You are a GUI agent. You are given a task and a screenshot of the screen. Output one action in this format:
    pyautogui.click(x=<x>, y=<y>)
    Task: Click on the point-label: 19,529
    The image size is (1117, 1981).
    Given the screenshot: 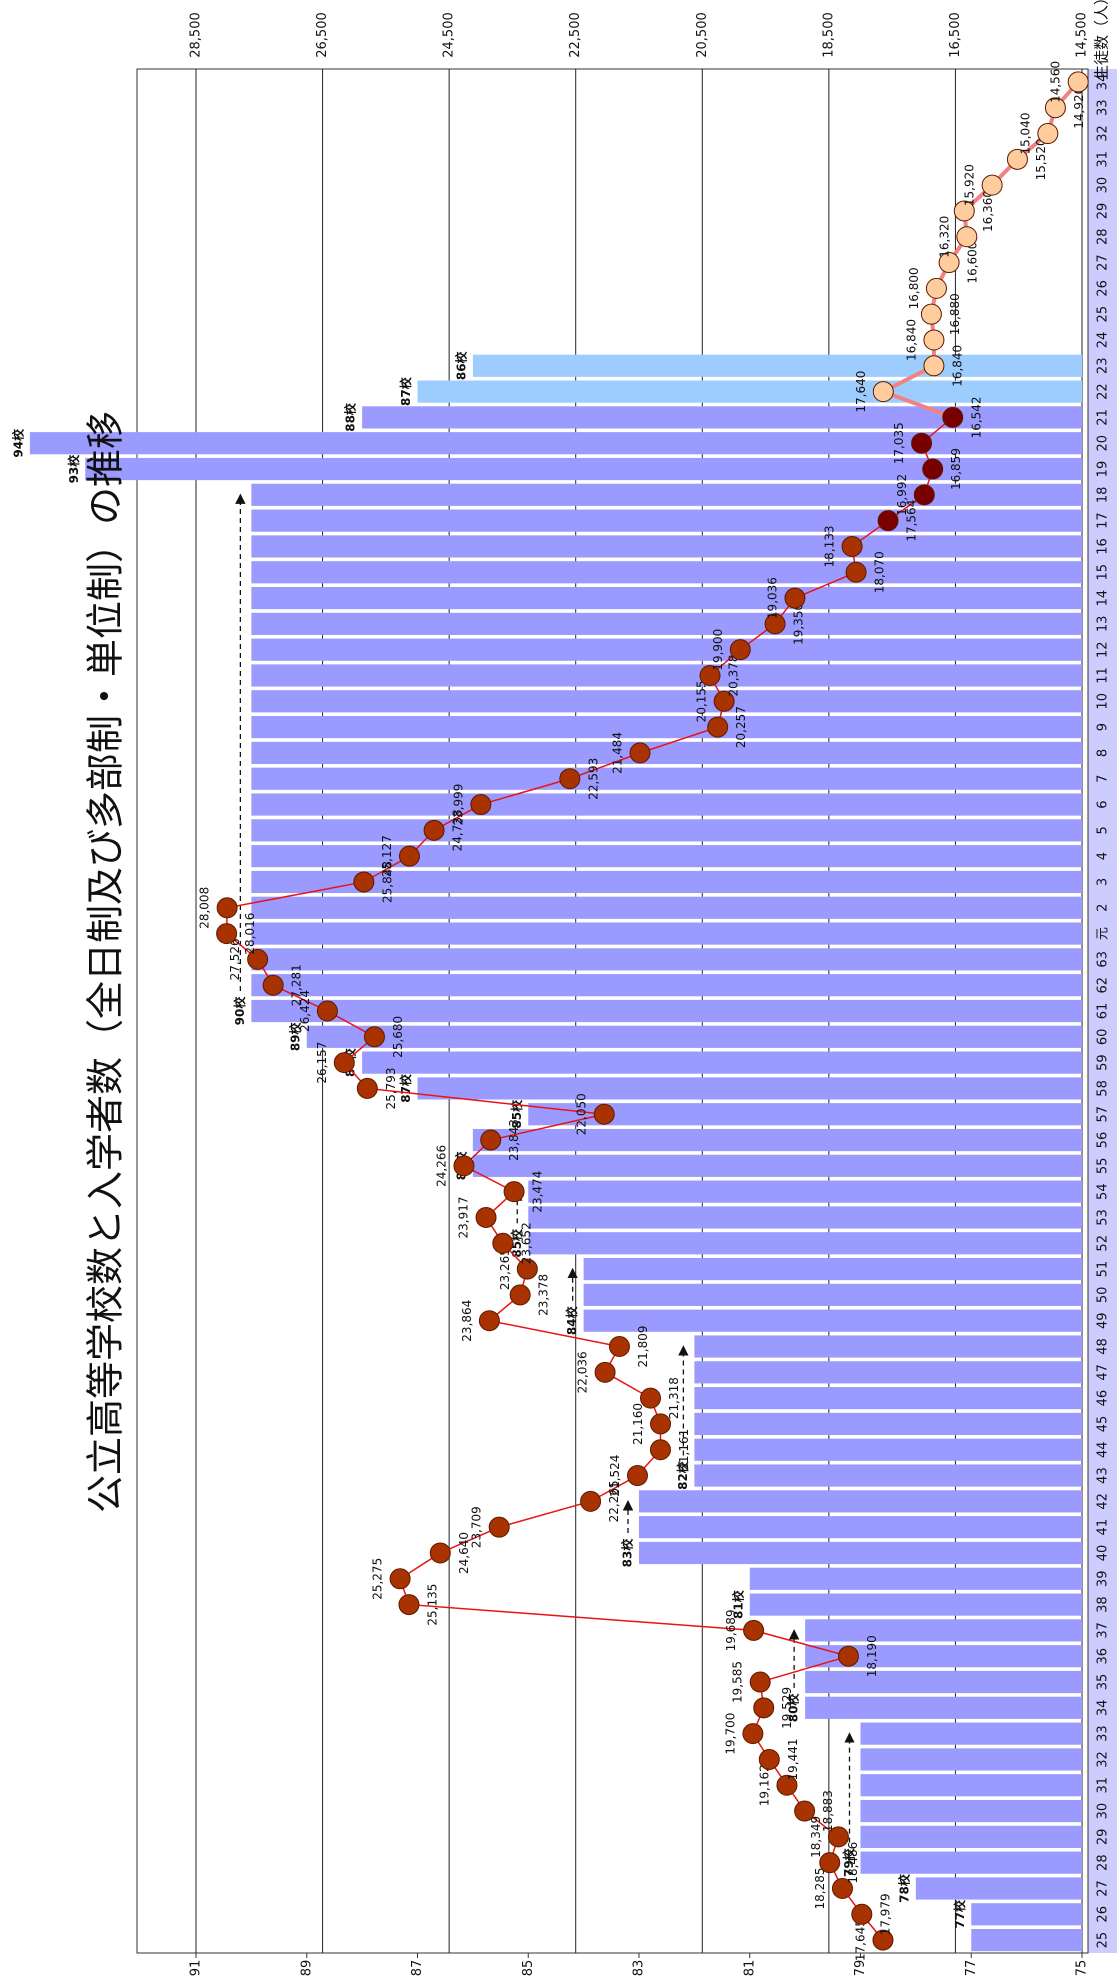 What is the action you would take?
    pyautogui.click(x=787, y=1708)
    